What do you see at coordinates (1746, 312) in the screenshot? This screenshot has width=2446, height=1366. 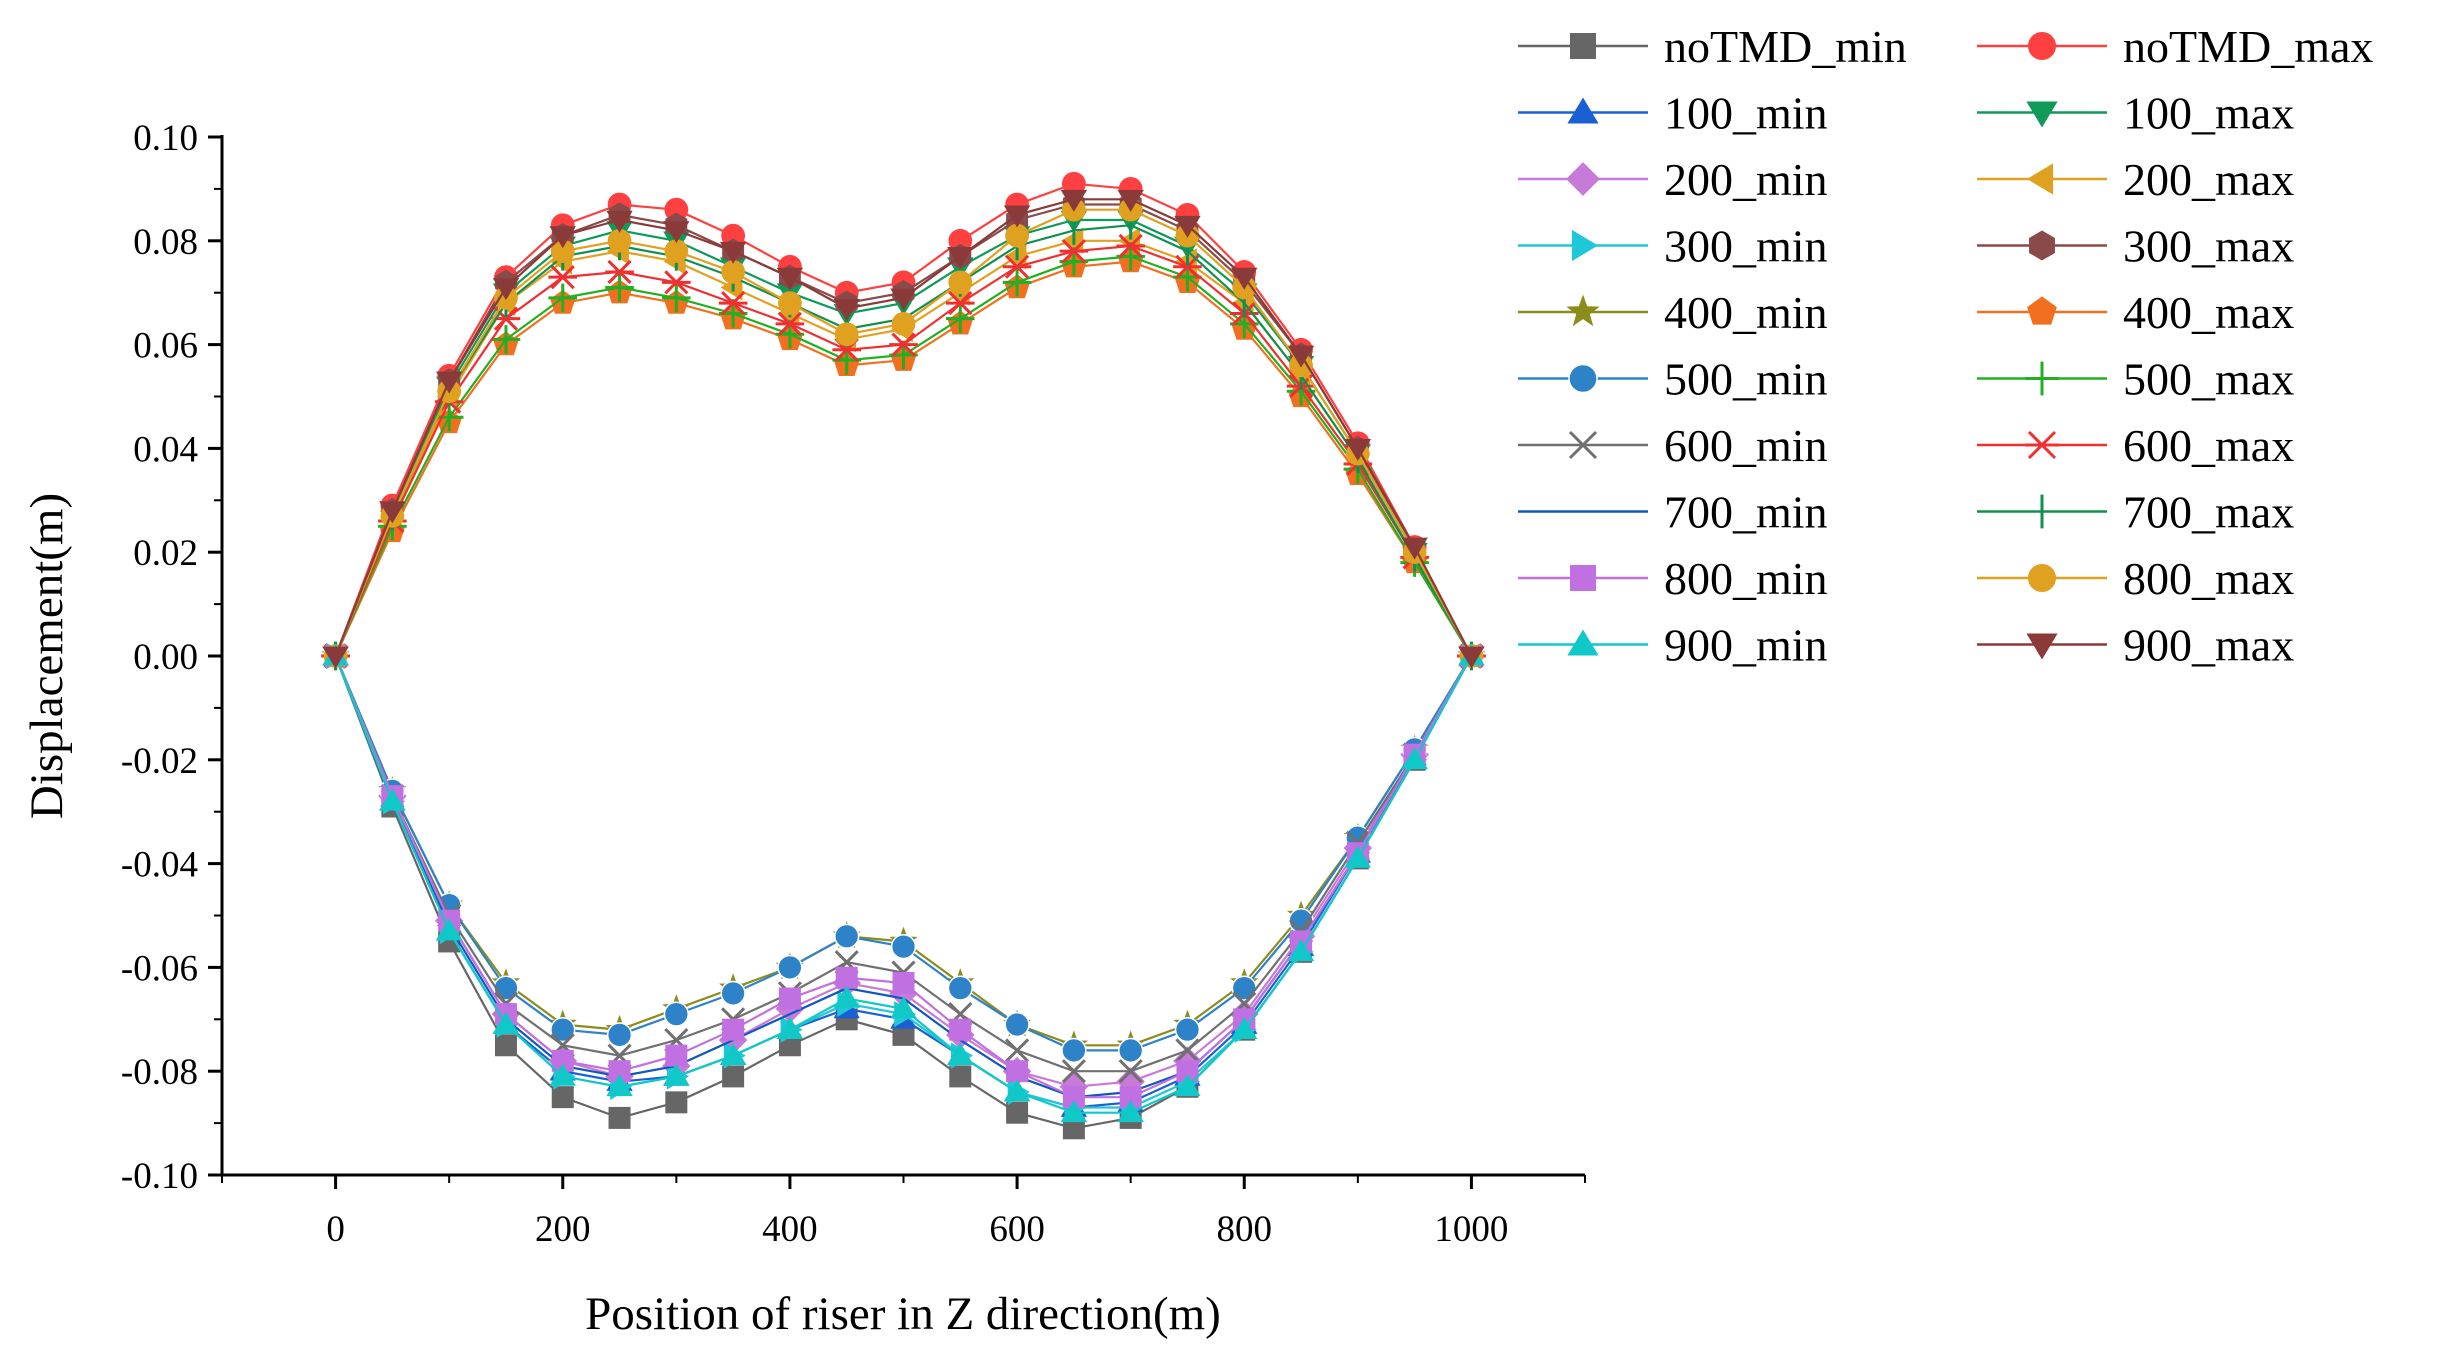 I see `legend-label: 400_min` at bounding box center [1746, 312].